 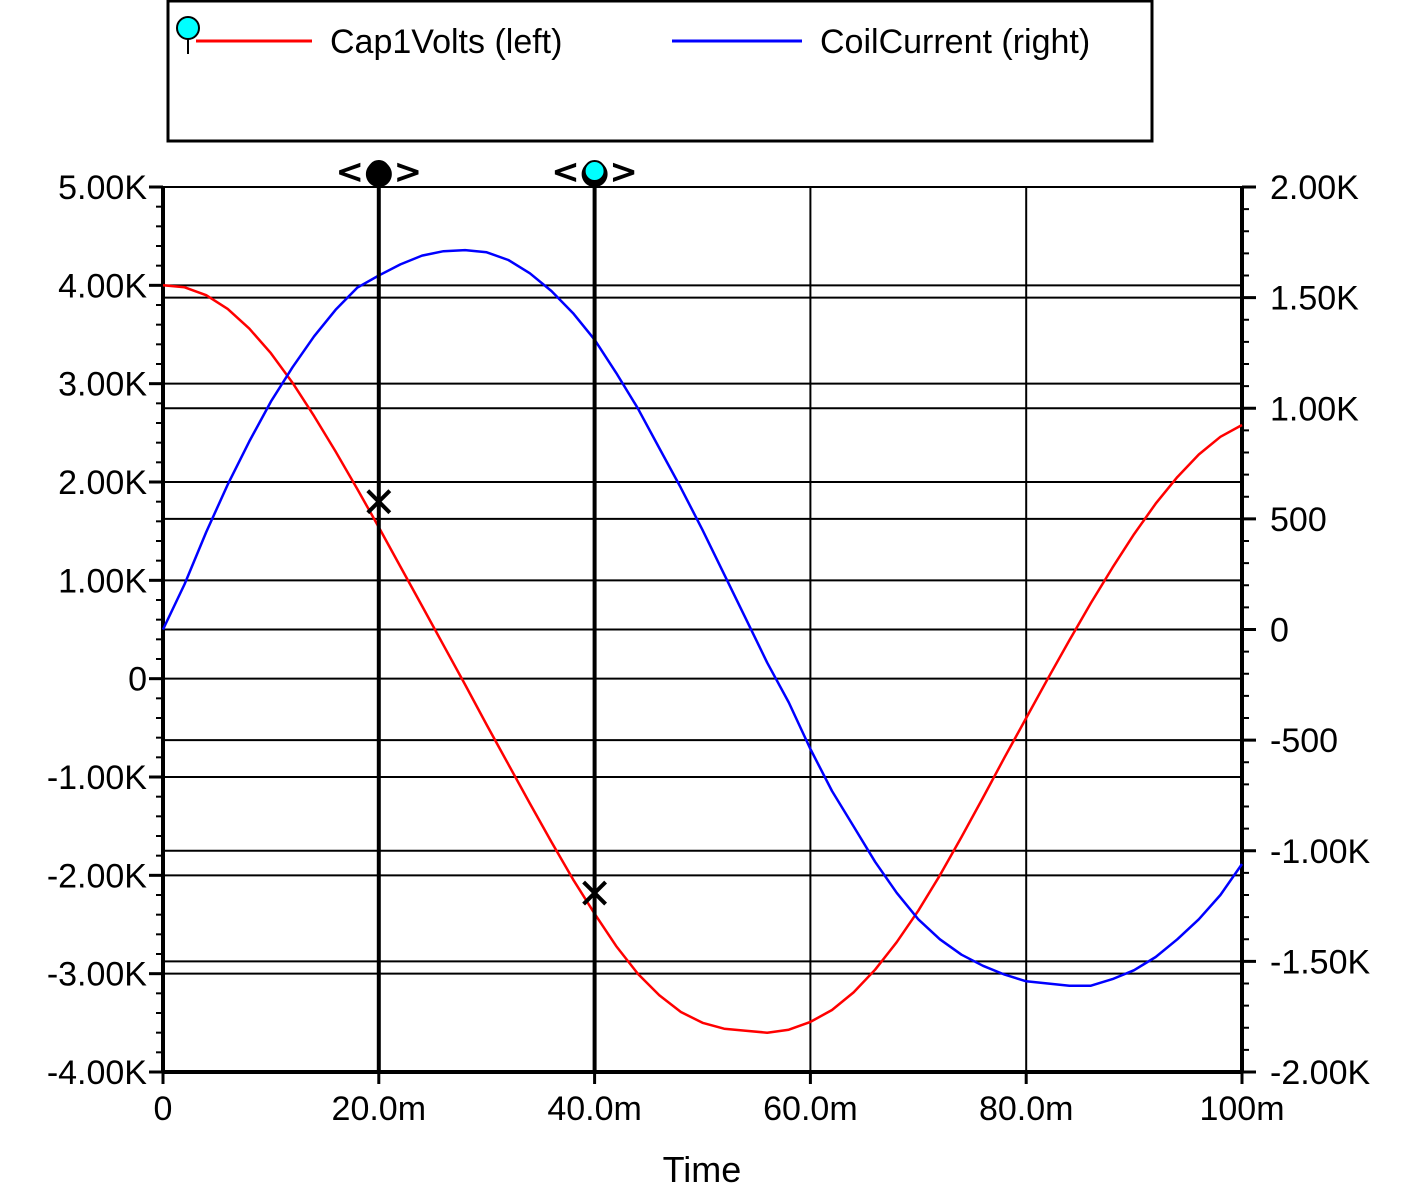 What do you see at coordinates (702, 1169) in the screenshot?
I see `x-axis-title: Time` at bounding box center [702, 1169].